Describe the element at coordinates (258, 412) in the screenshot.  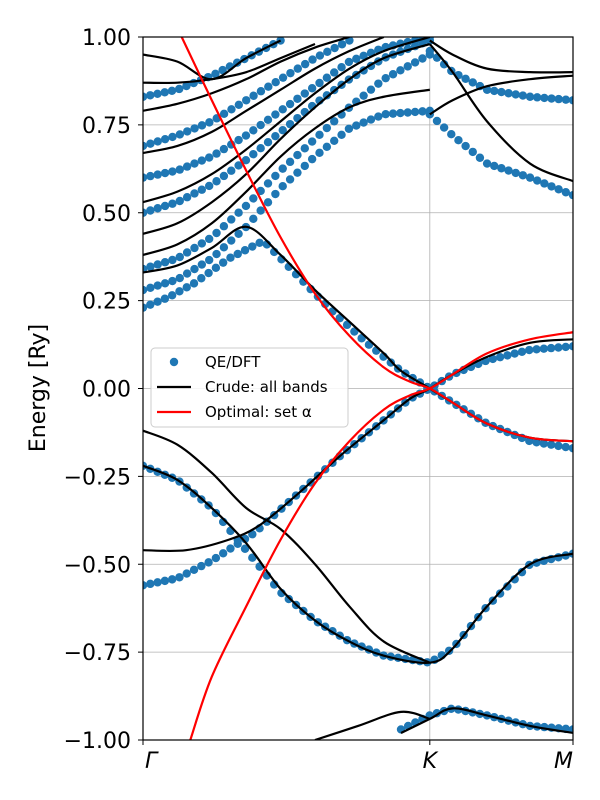
I see `legend-label: Optimal: set α` at that location.